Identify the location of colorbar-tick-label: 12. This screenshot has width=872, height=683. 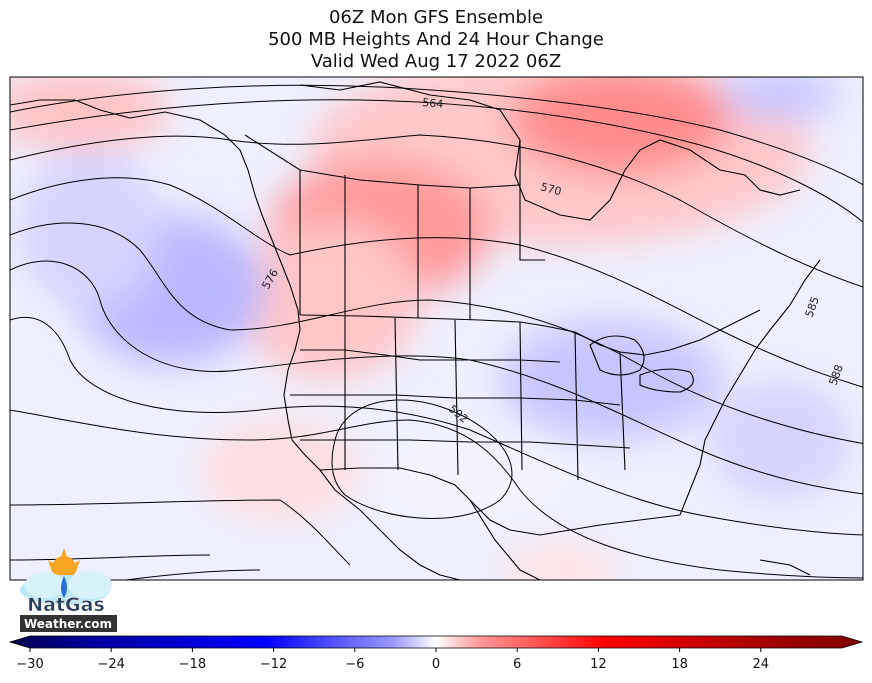
(598, 664).